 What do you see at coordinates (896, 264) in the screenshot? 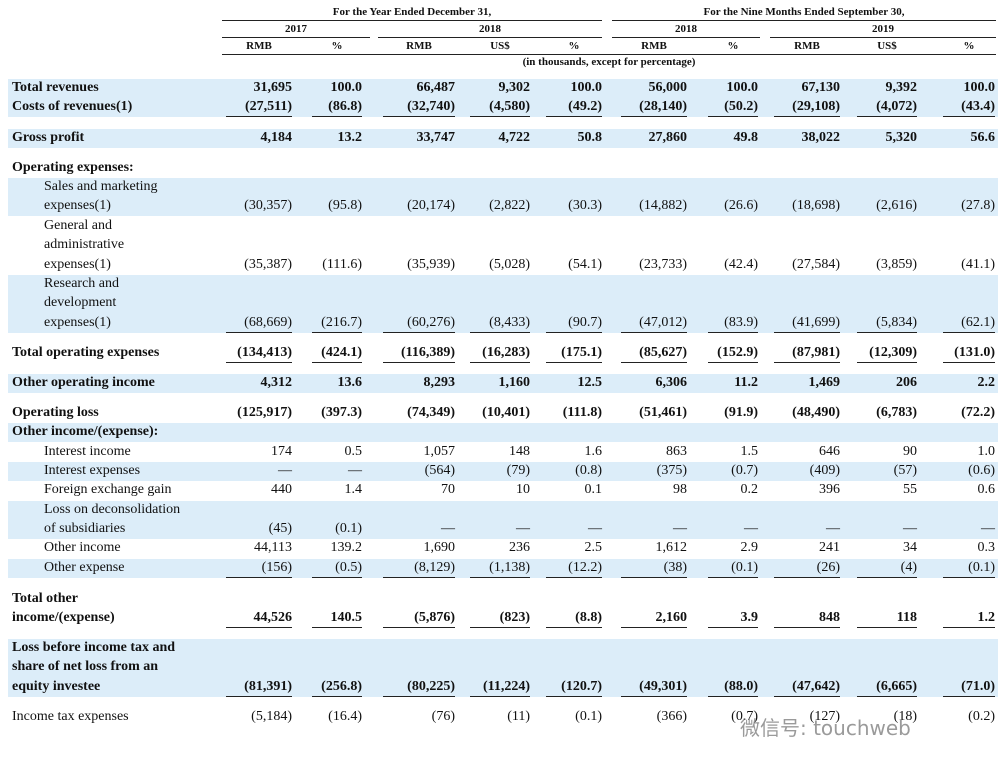
I see `cell-value: (3,859)` at bounding box center [896, 264].